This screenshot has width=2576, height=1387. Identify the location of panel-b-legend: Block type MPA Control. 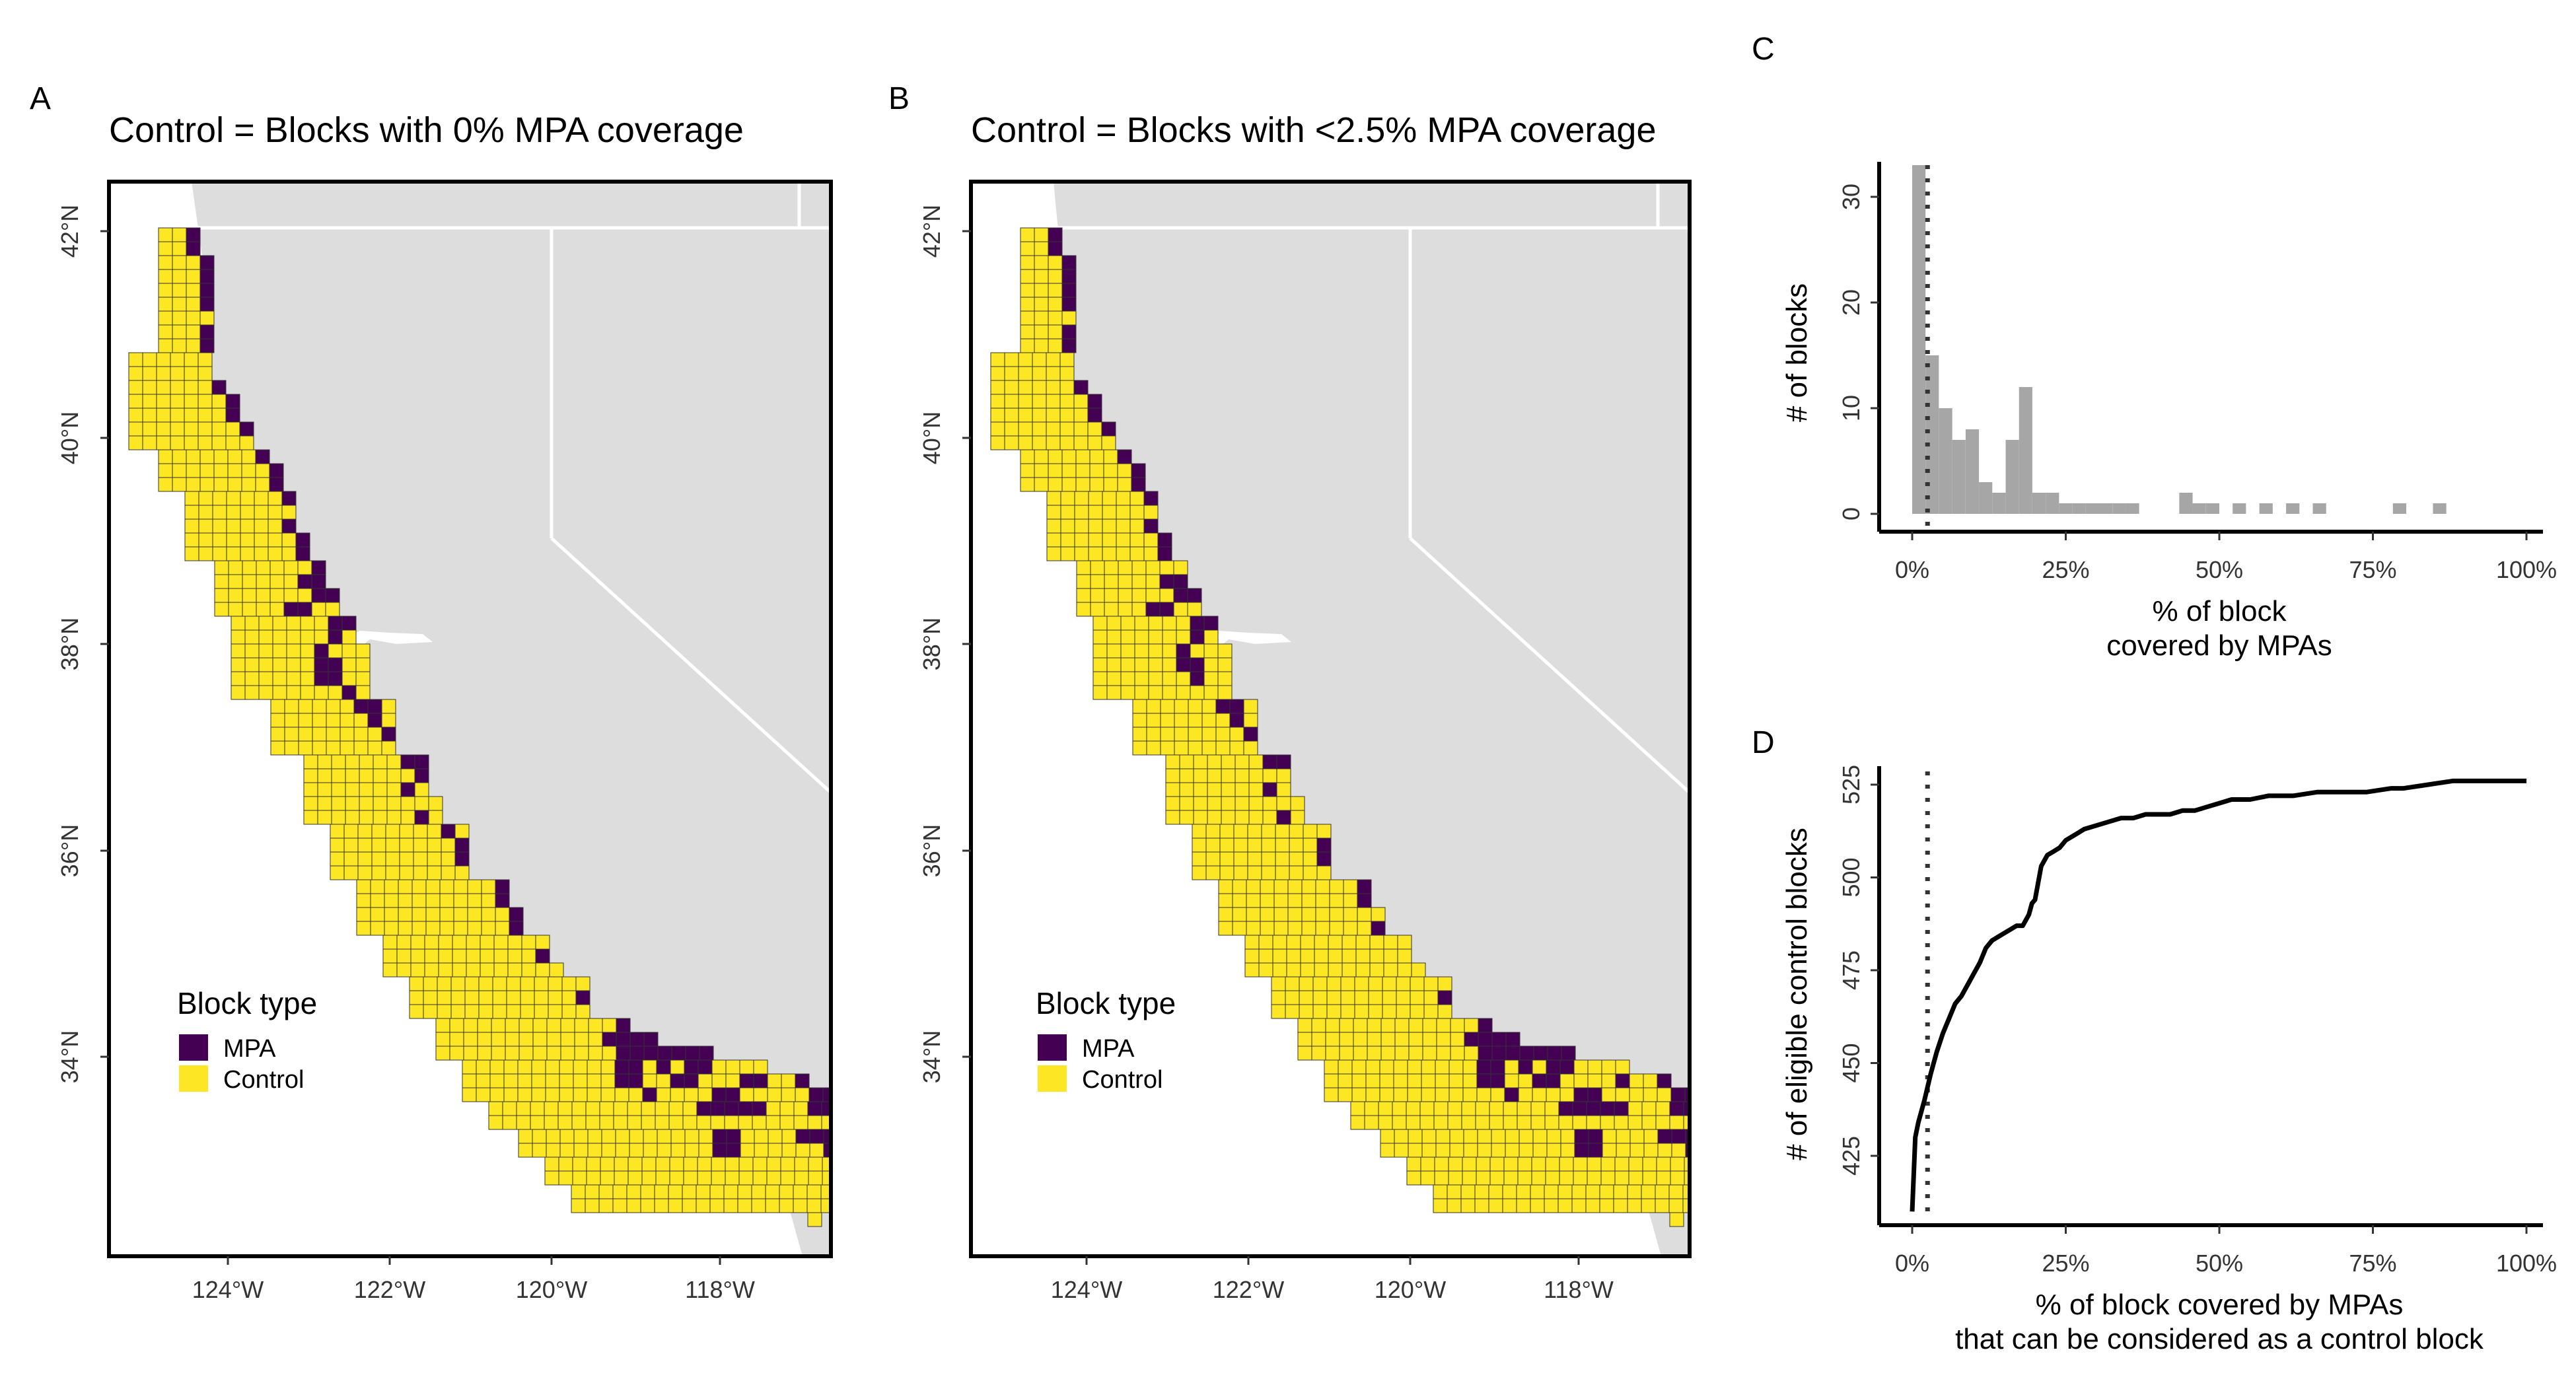
(1106, 1040).